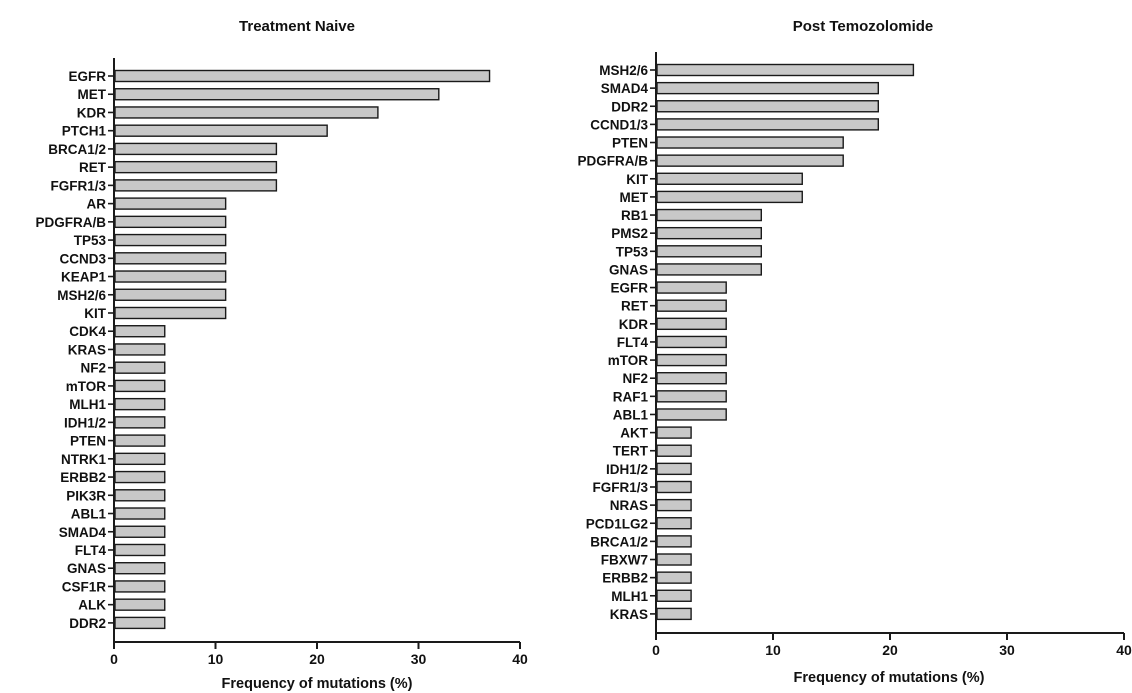  What do you see at coordinates (629, 233) in the screenshot?
I see `category-label: PMS2` at bounding box center [629, 233].